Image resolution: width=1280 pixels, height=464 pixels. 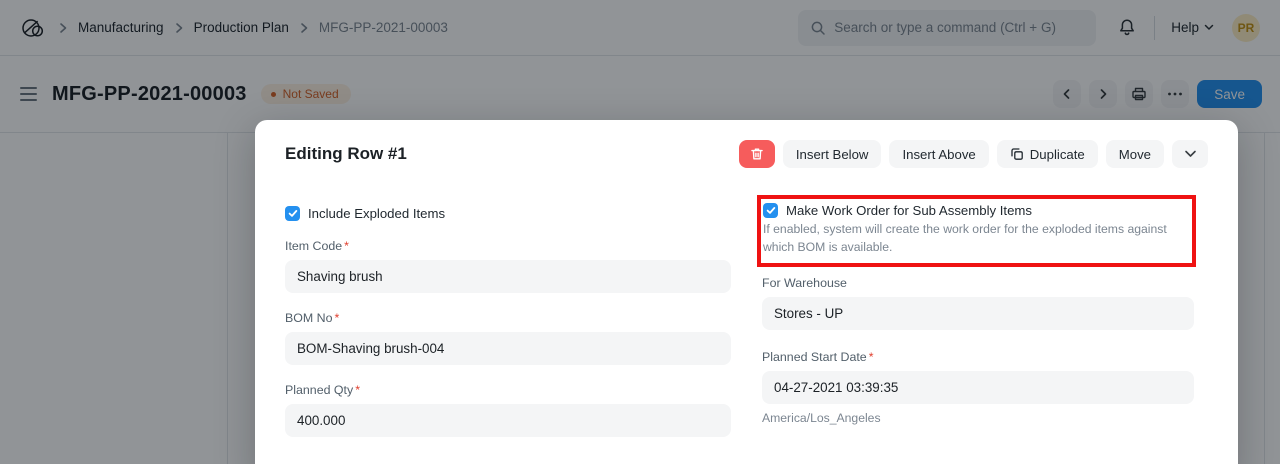 I want to click on status-dot, so click(x=273, y=94).